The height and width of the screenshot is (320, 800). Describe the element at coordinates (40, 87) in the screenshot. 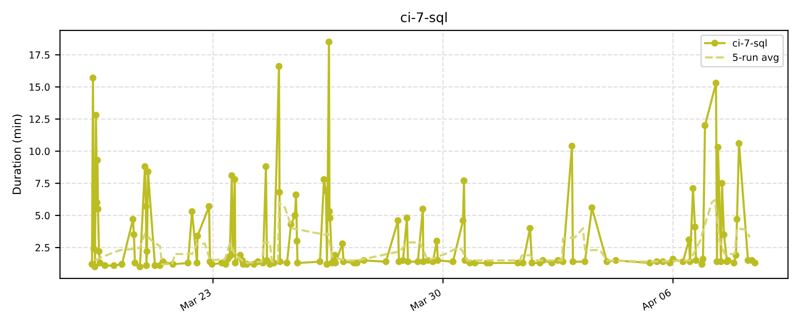

I see `y-tick-label: 15.0` at that location.